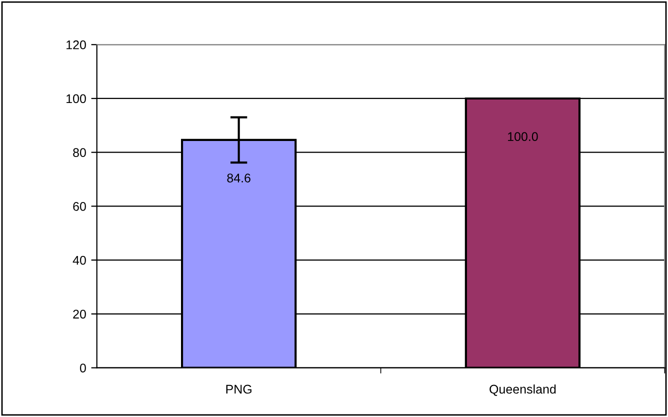 The width and height of the screenshot is (668, 417). Describe the element at coordinates (238, 178) in the screenshot. I see `data-label: 84.6` at that location.